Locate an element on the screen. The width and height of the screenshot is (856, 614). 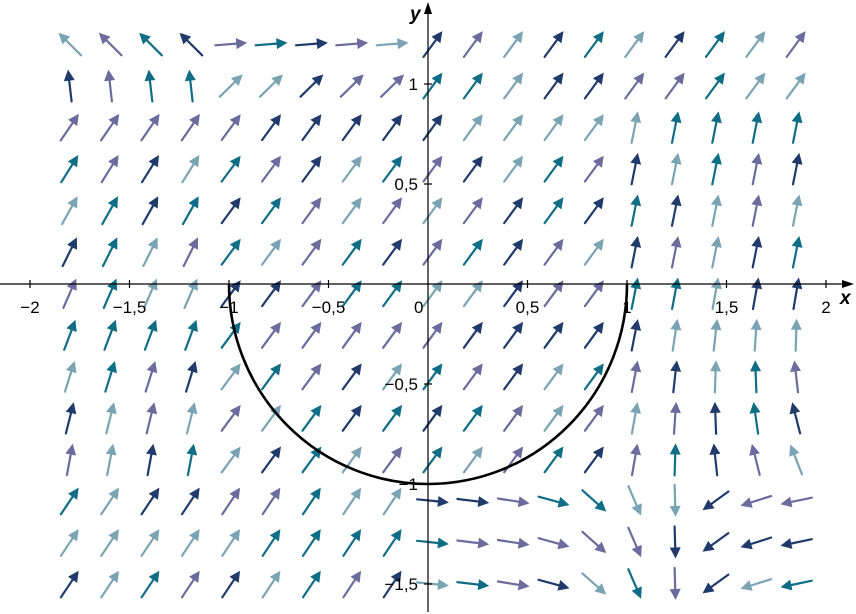
y-tick-label: 1 is located at coordinates (413, 84).